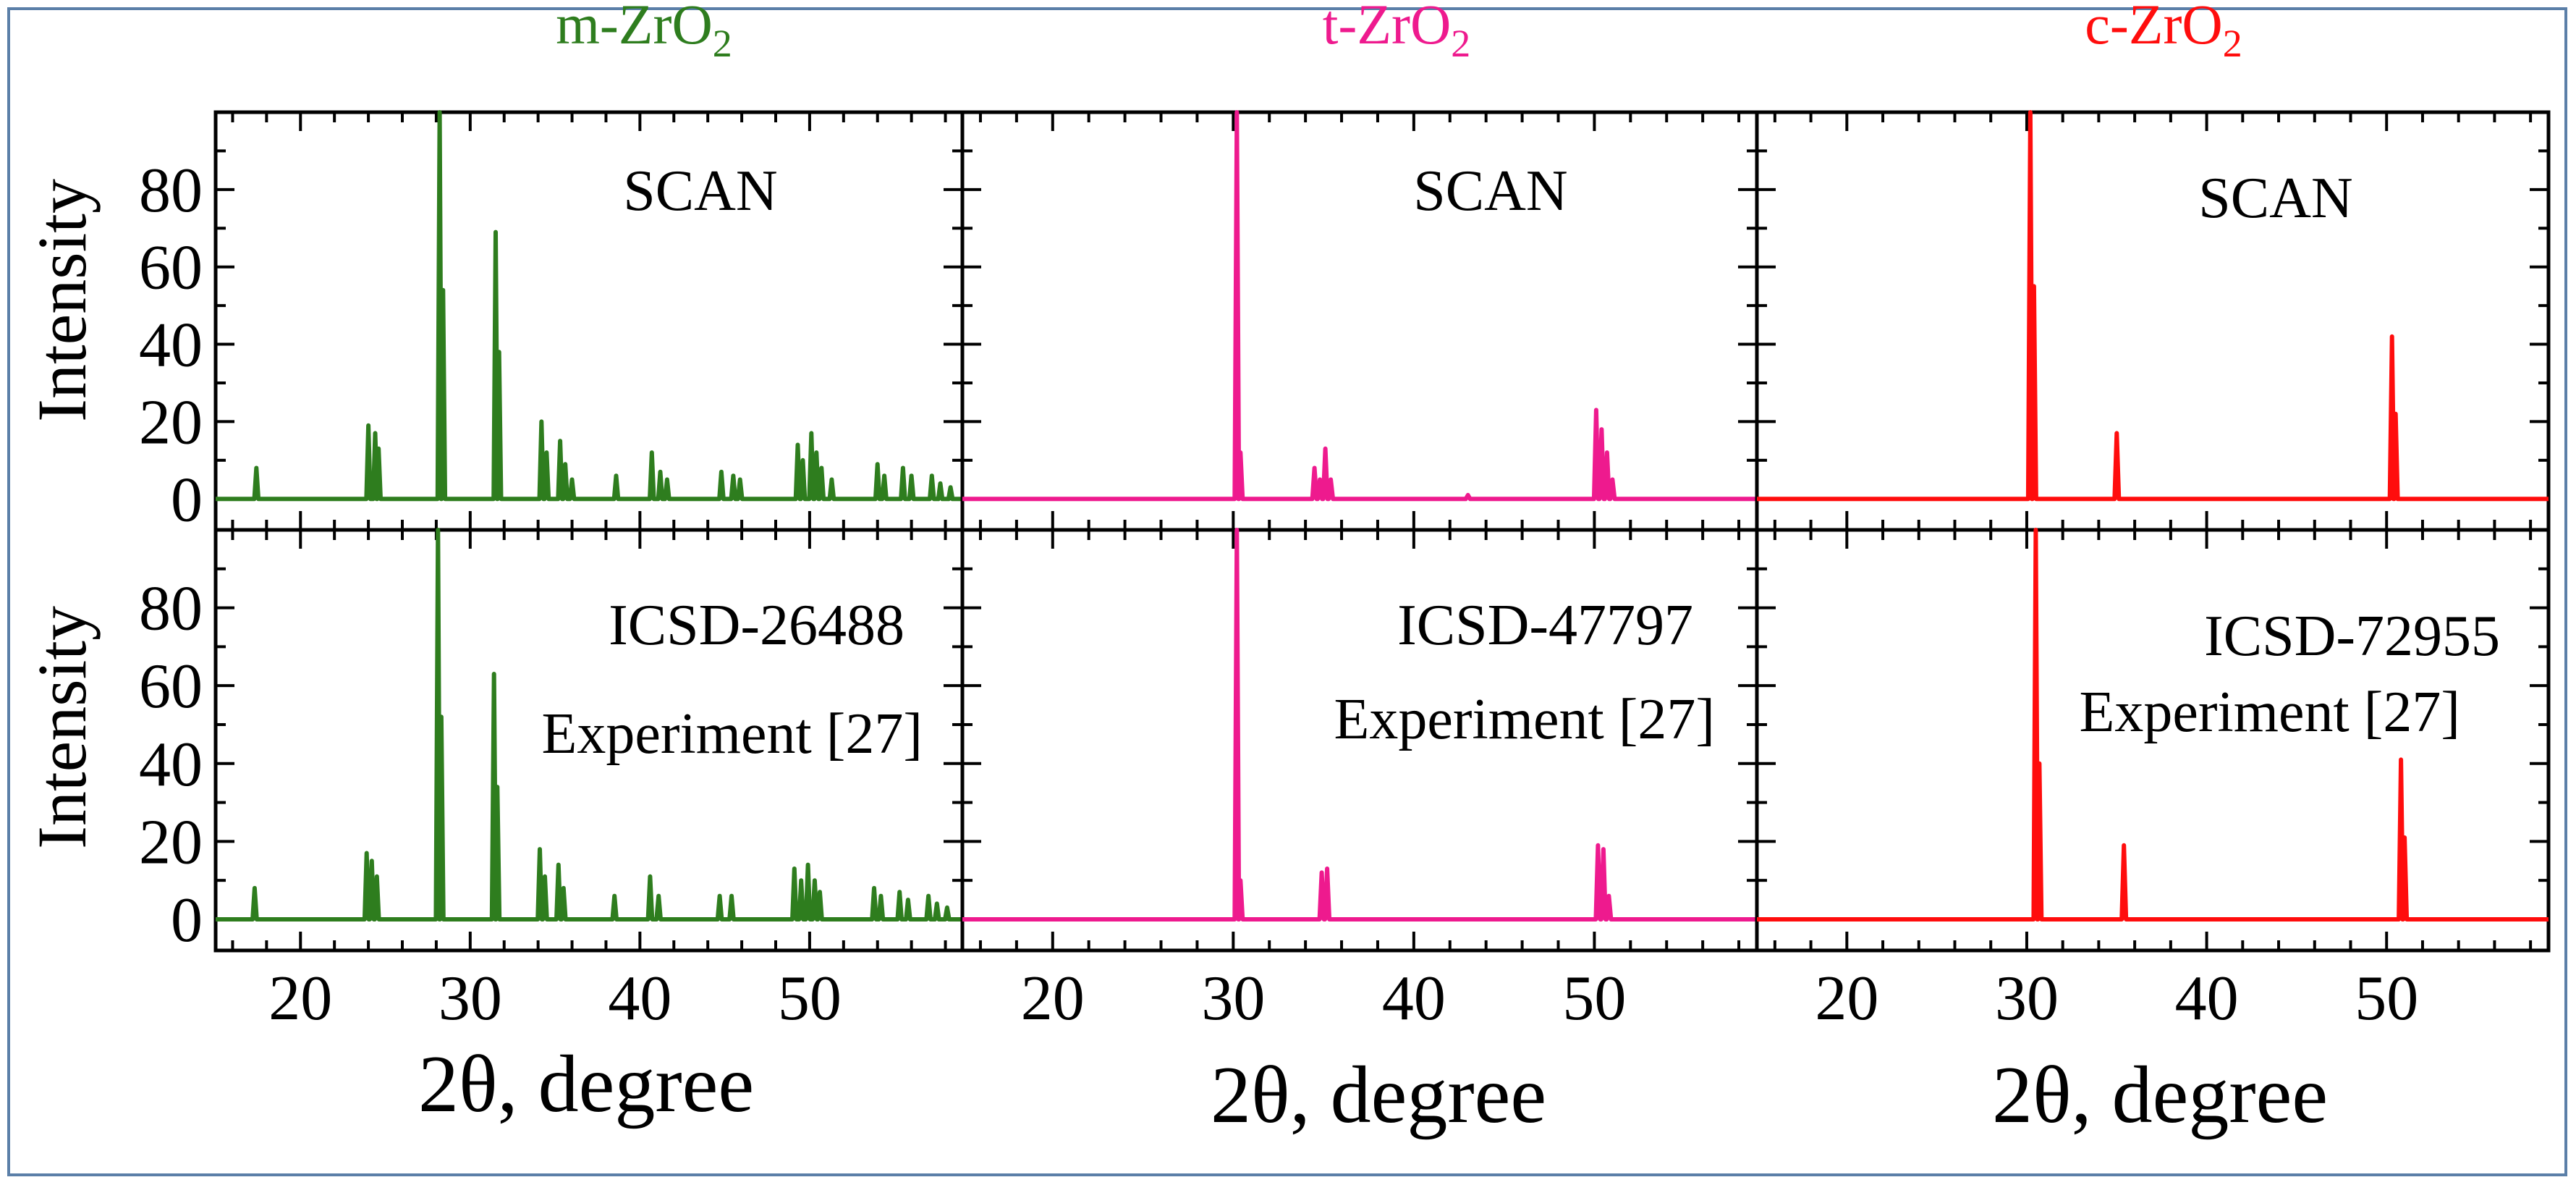 Image resolution: width=2576 pixels, height=1185 pixels. I want to click on source-label: ICSD-72955, so click(2352, 636).